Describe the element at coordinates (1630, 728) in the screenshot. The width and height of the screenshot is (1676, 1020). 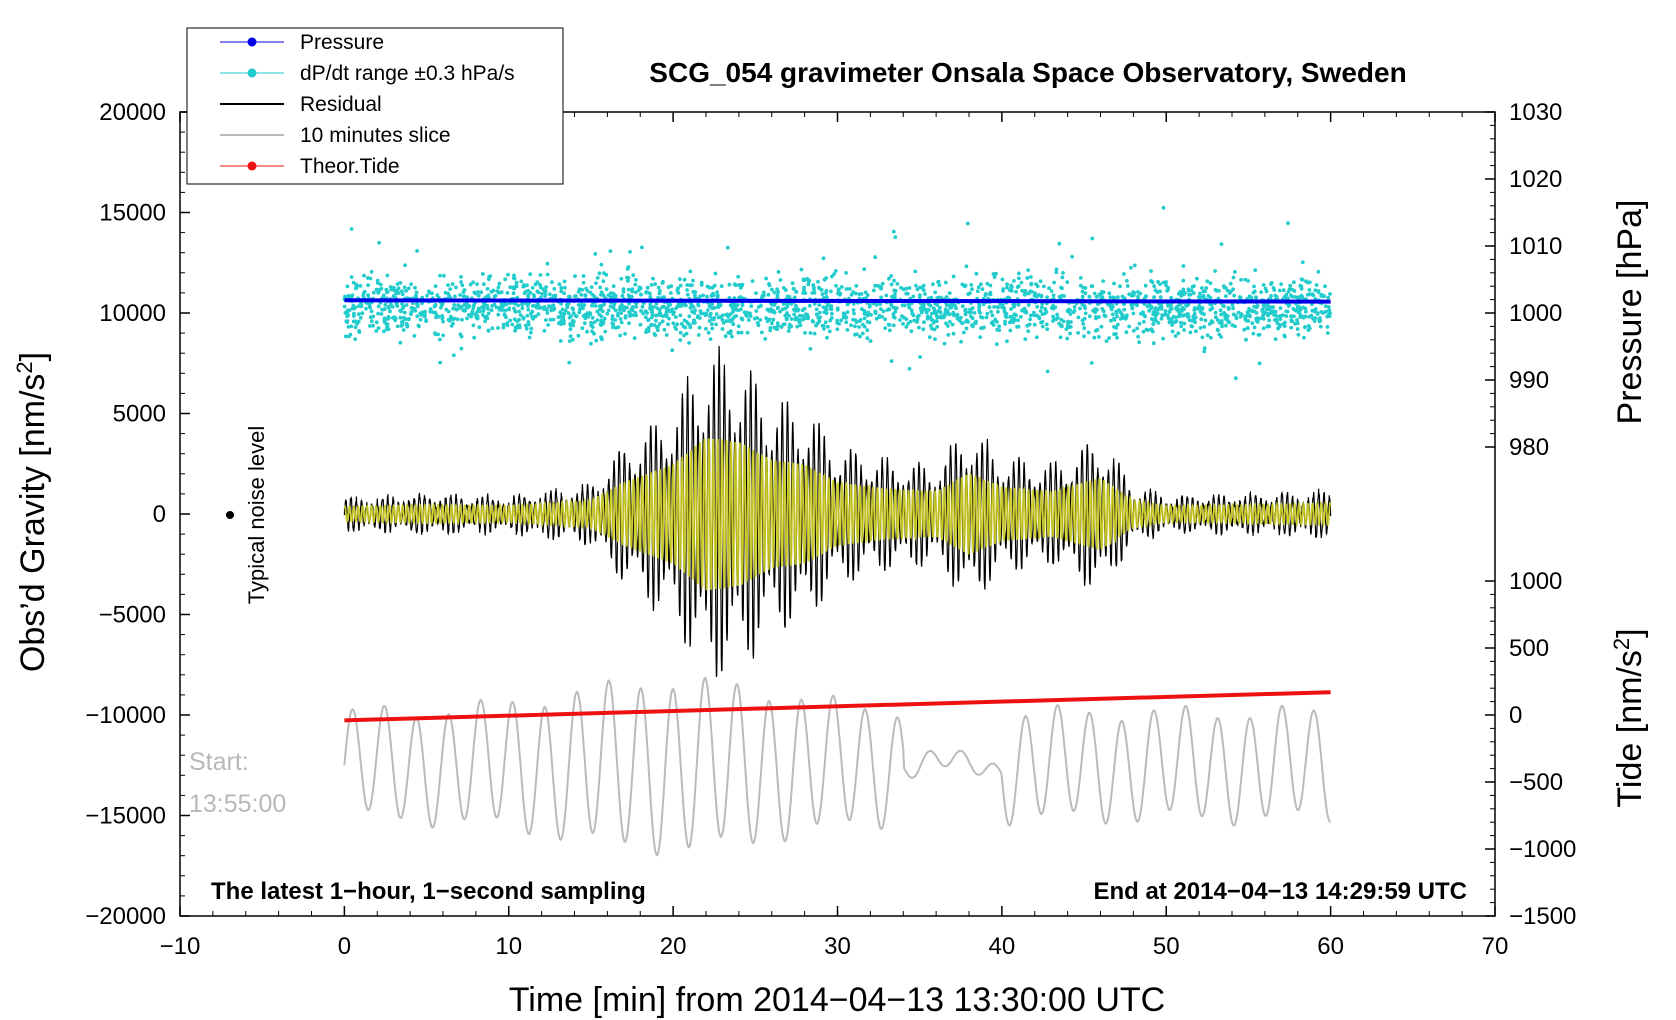
I see `tide-axis-title-main: Tide [nm/s` at that location.